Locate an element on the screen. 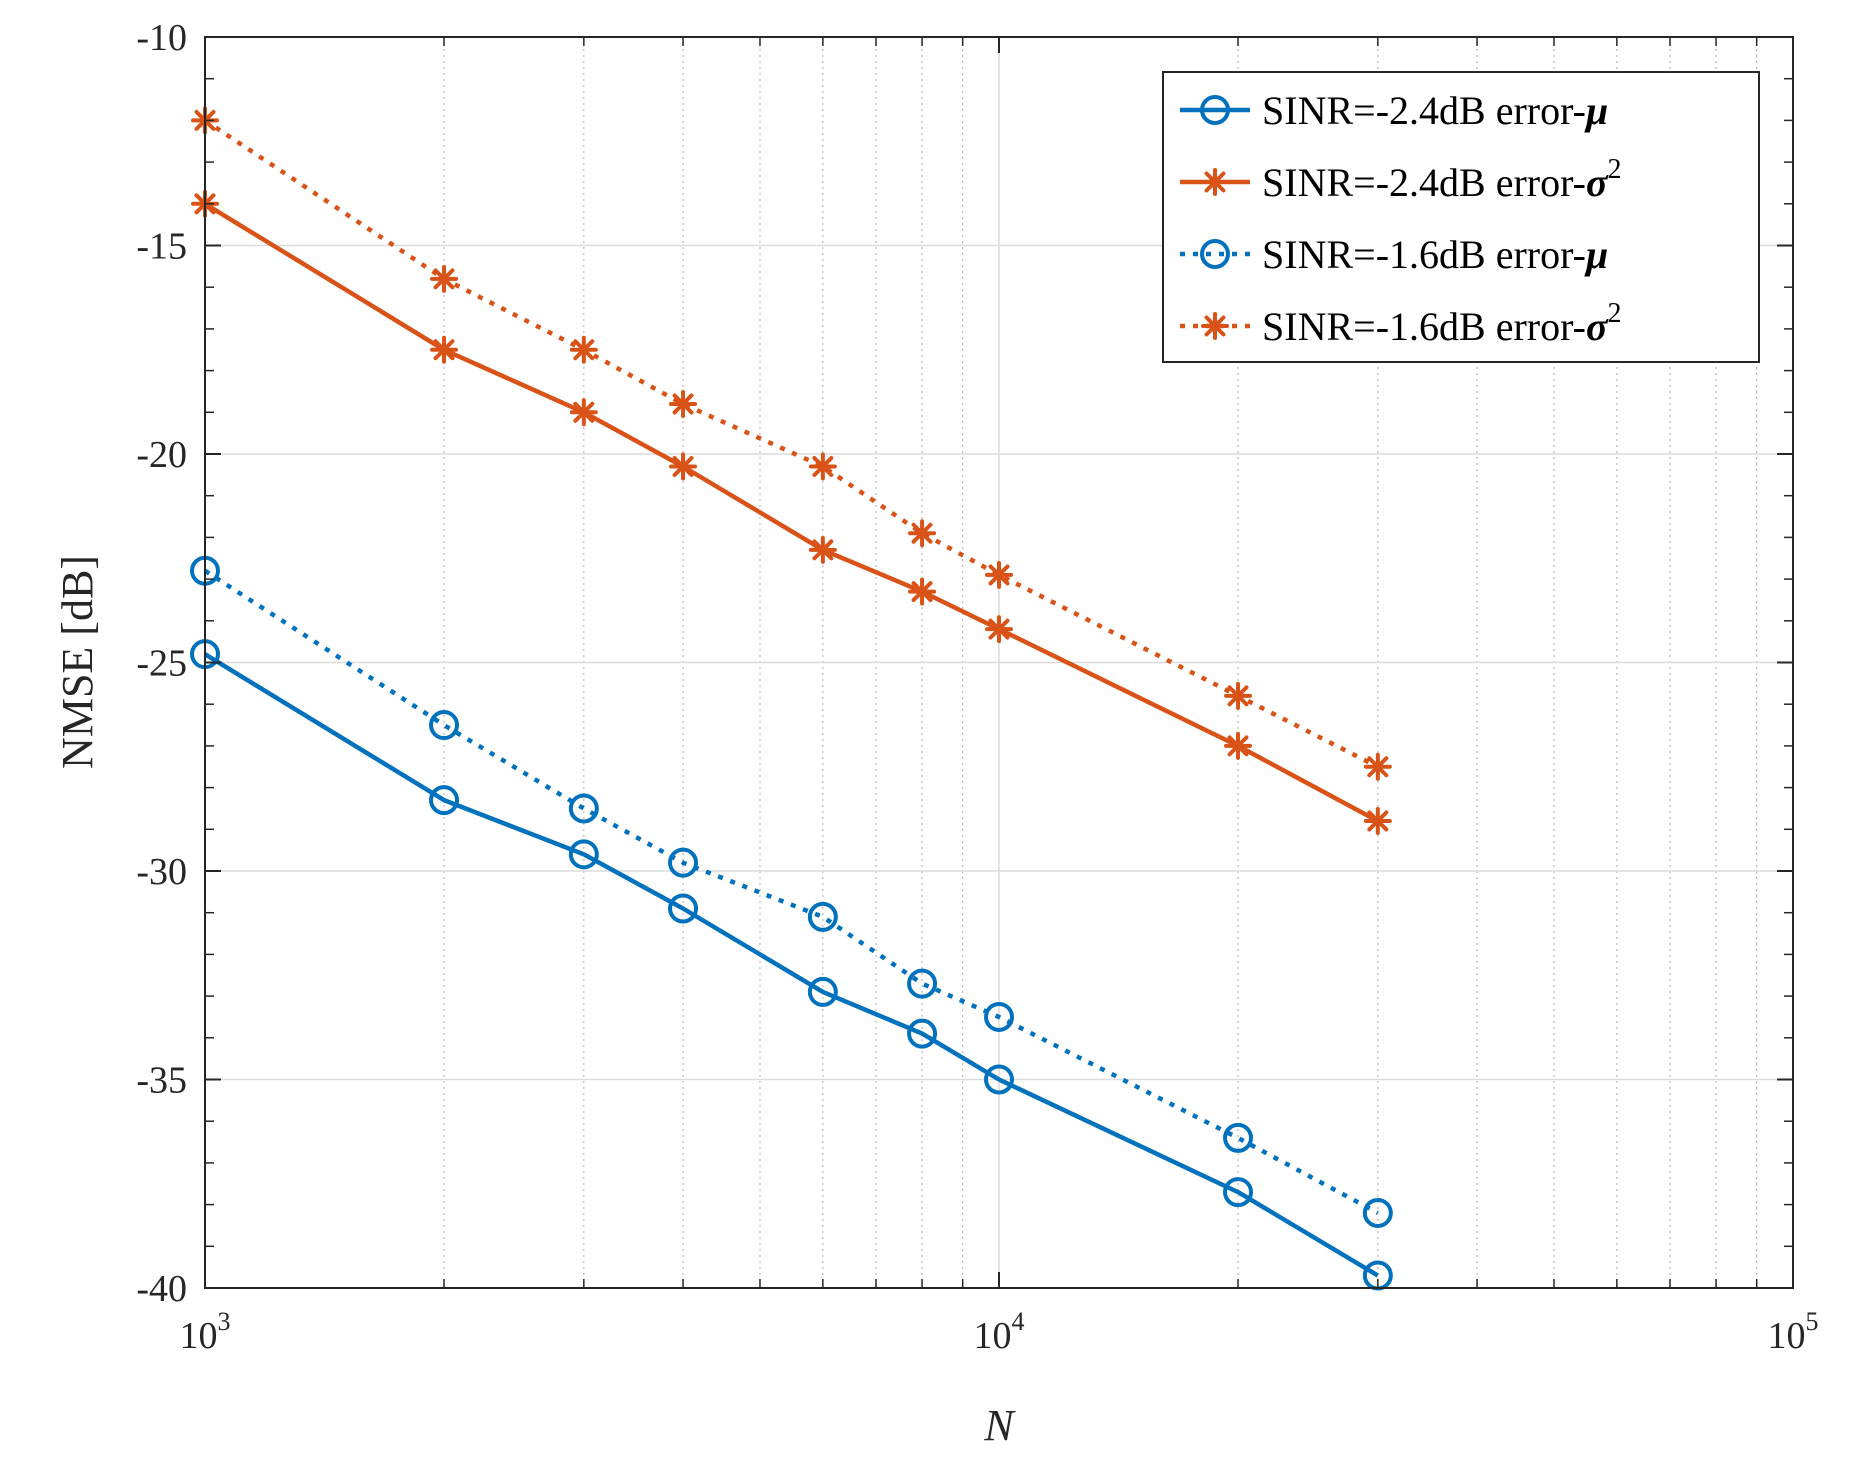 The height and width of the screenshot is (1457, 1856). y-axis-title: NMSE [dB] is located at coordinates (77, 662).